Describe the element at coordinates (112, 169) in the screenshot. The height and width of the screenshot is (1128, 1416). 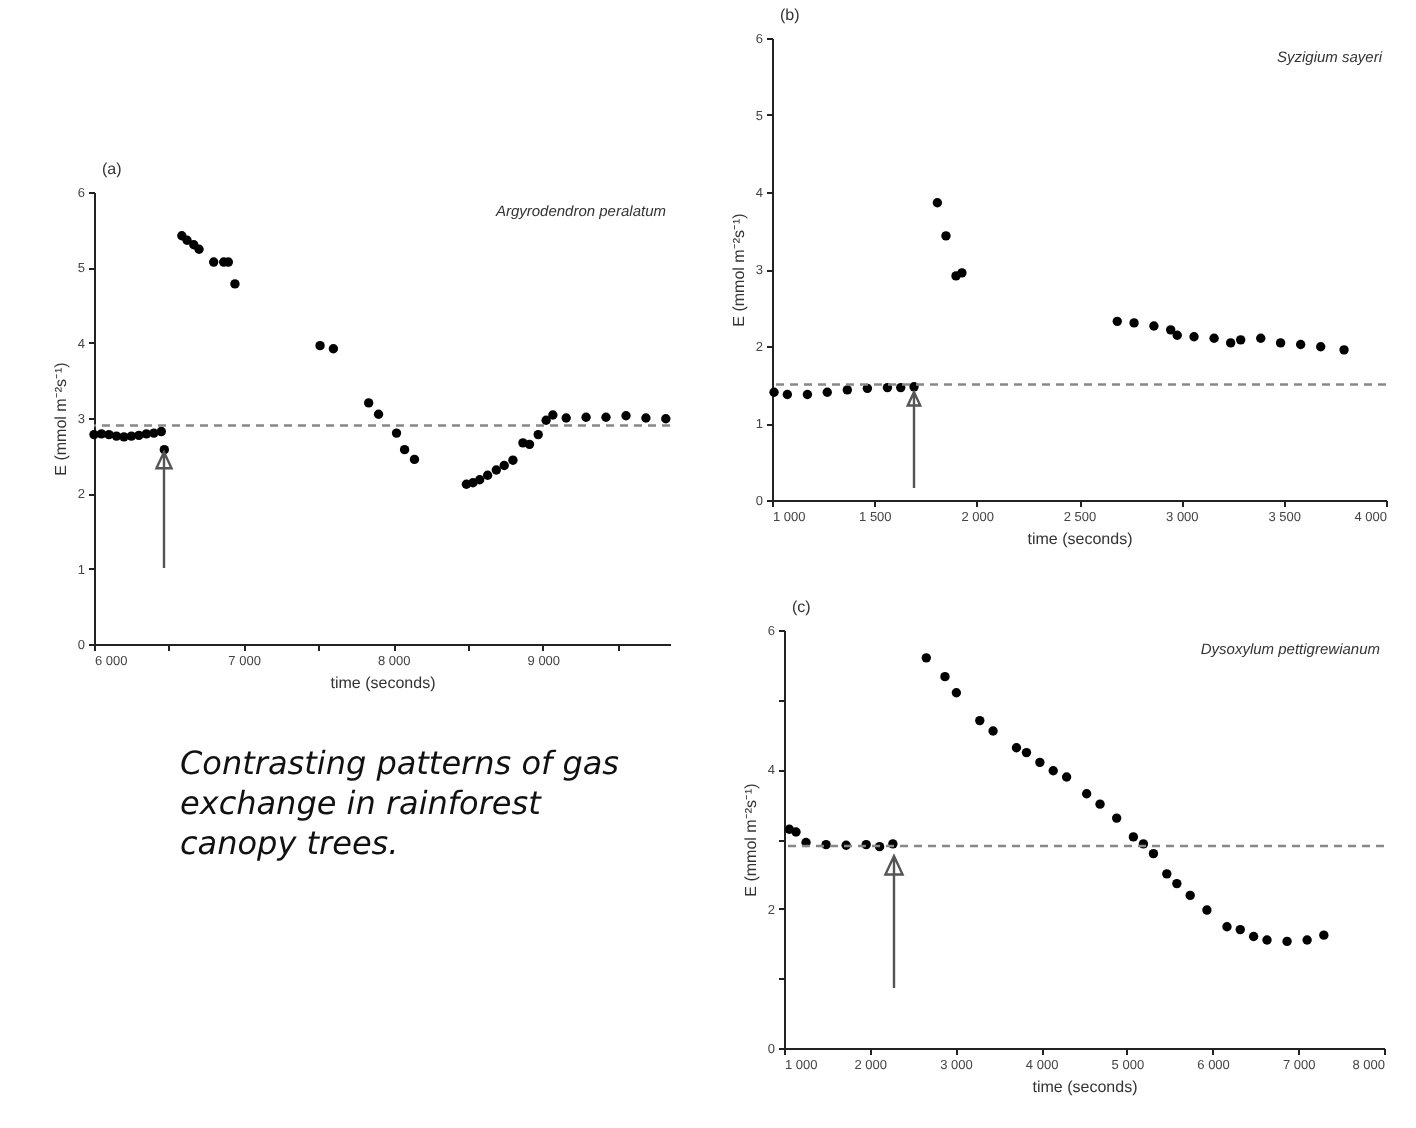
I see `chart-title: (a)` at that location.